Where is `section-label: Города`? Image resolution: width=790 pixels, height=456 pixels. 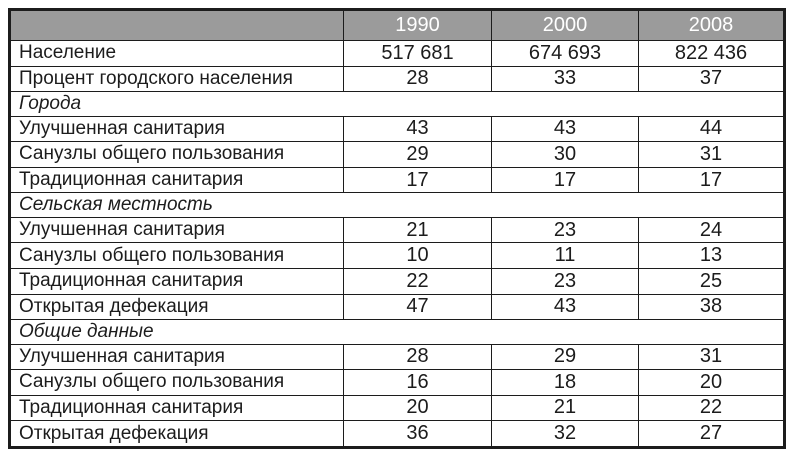 section-label: Города is located at coordinates (397, 104).